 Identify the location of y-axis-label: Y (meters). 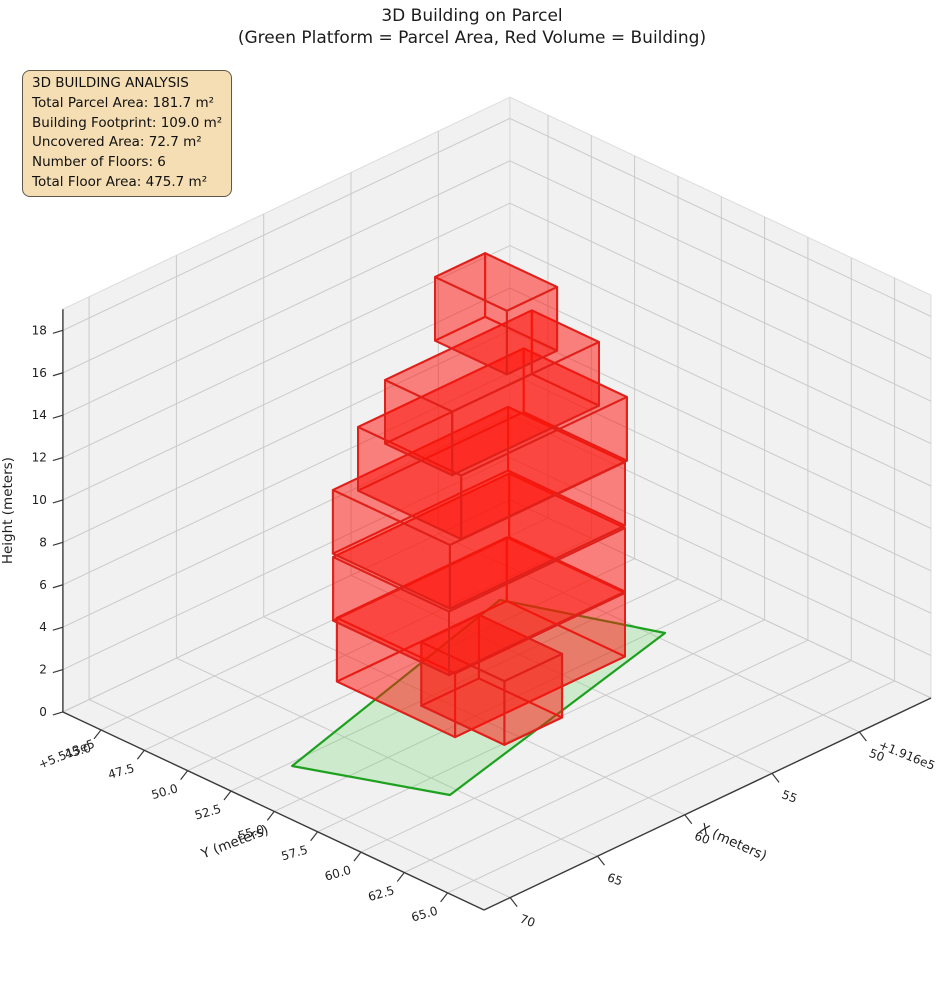
(234, 842).